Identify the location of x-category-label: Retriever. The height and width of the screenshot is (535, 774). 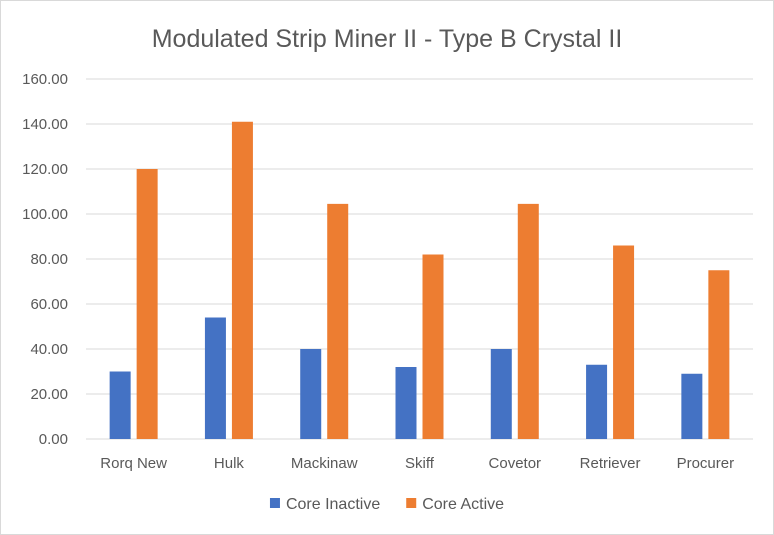
(610, 463).